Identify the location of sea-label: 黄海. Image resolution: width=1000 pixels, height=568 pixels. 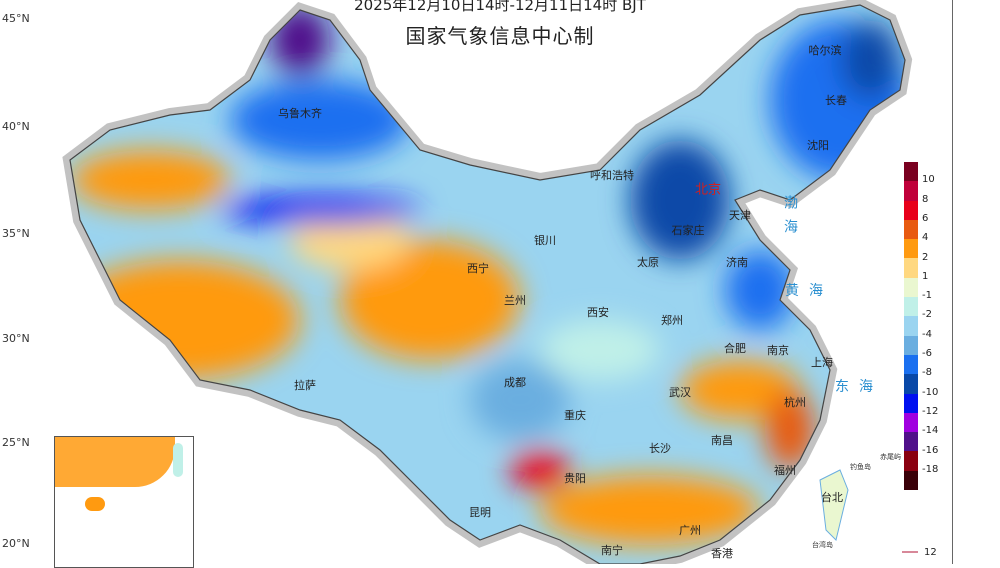
(809, 291).